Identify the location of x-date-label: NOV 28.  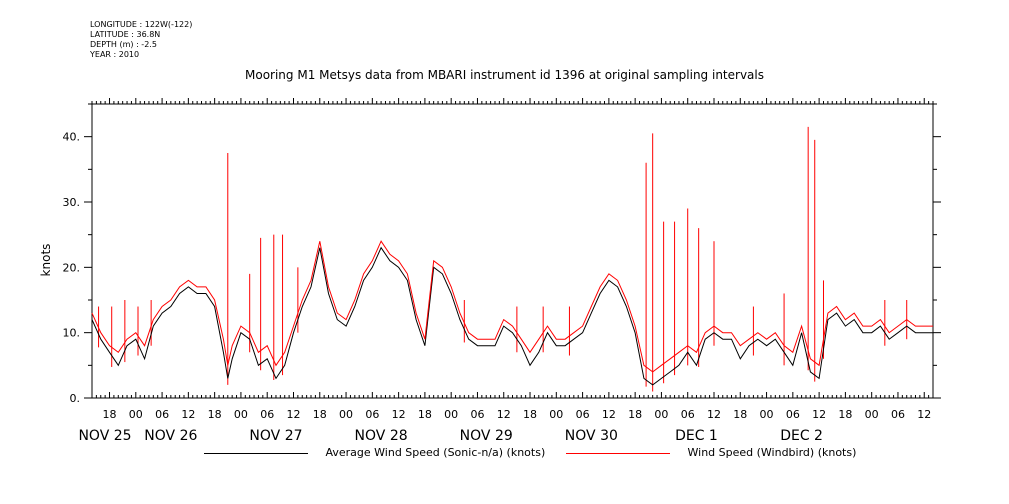
(381, 436).